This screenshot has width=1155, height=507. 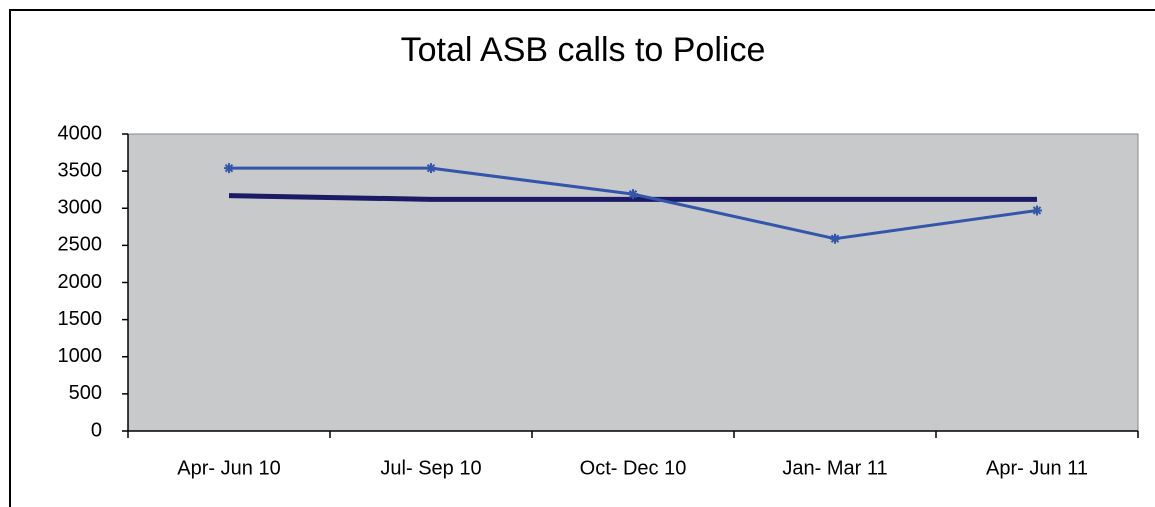 What do you see at coordinates (633, 468) in the screenshot?
I see `x-tick-label: Oct- Dec 10` at bounding box center [633, 468].